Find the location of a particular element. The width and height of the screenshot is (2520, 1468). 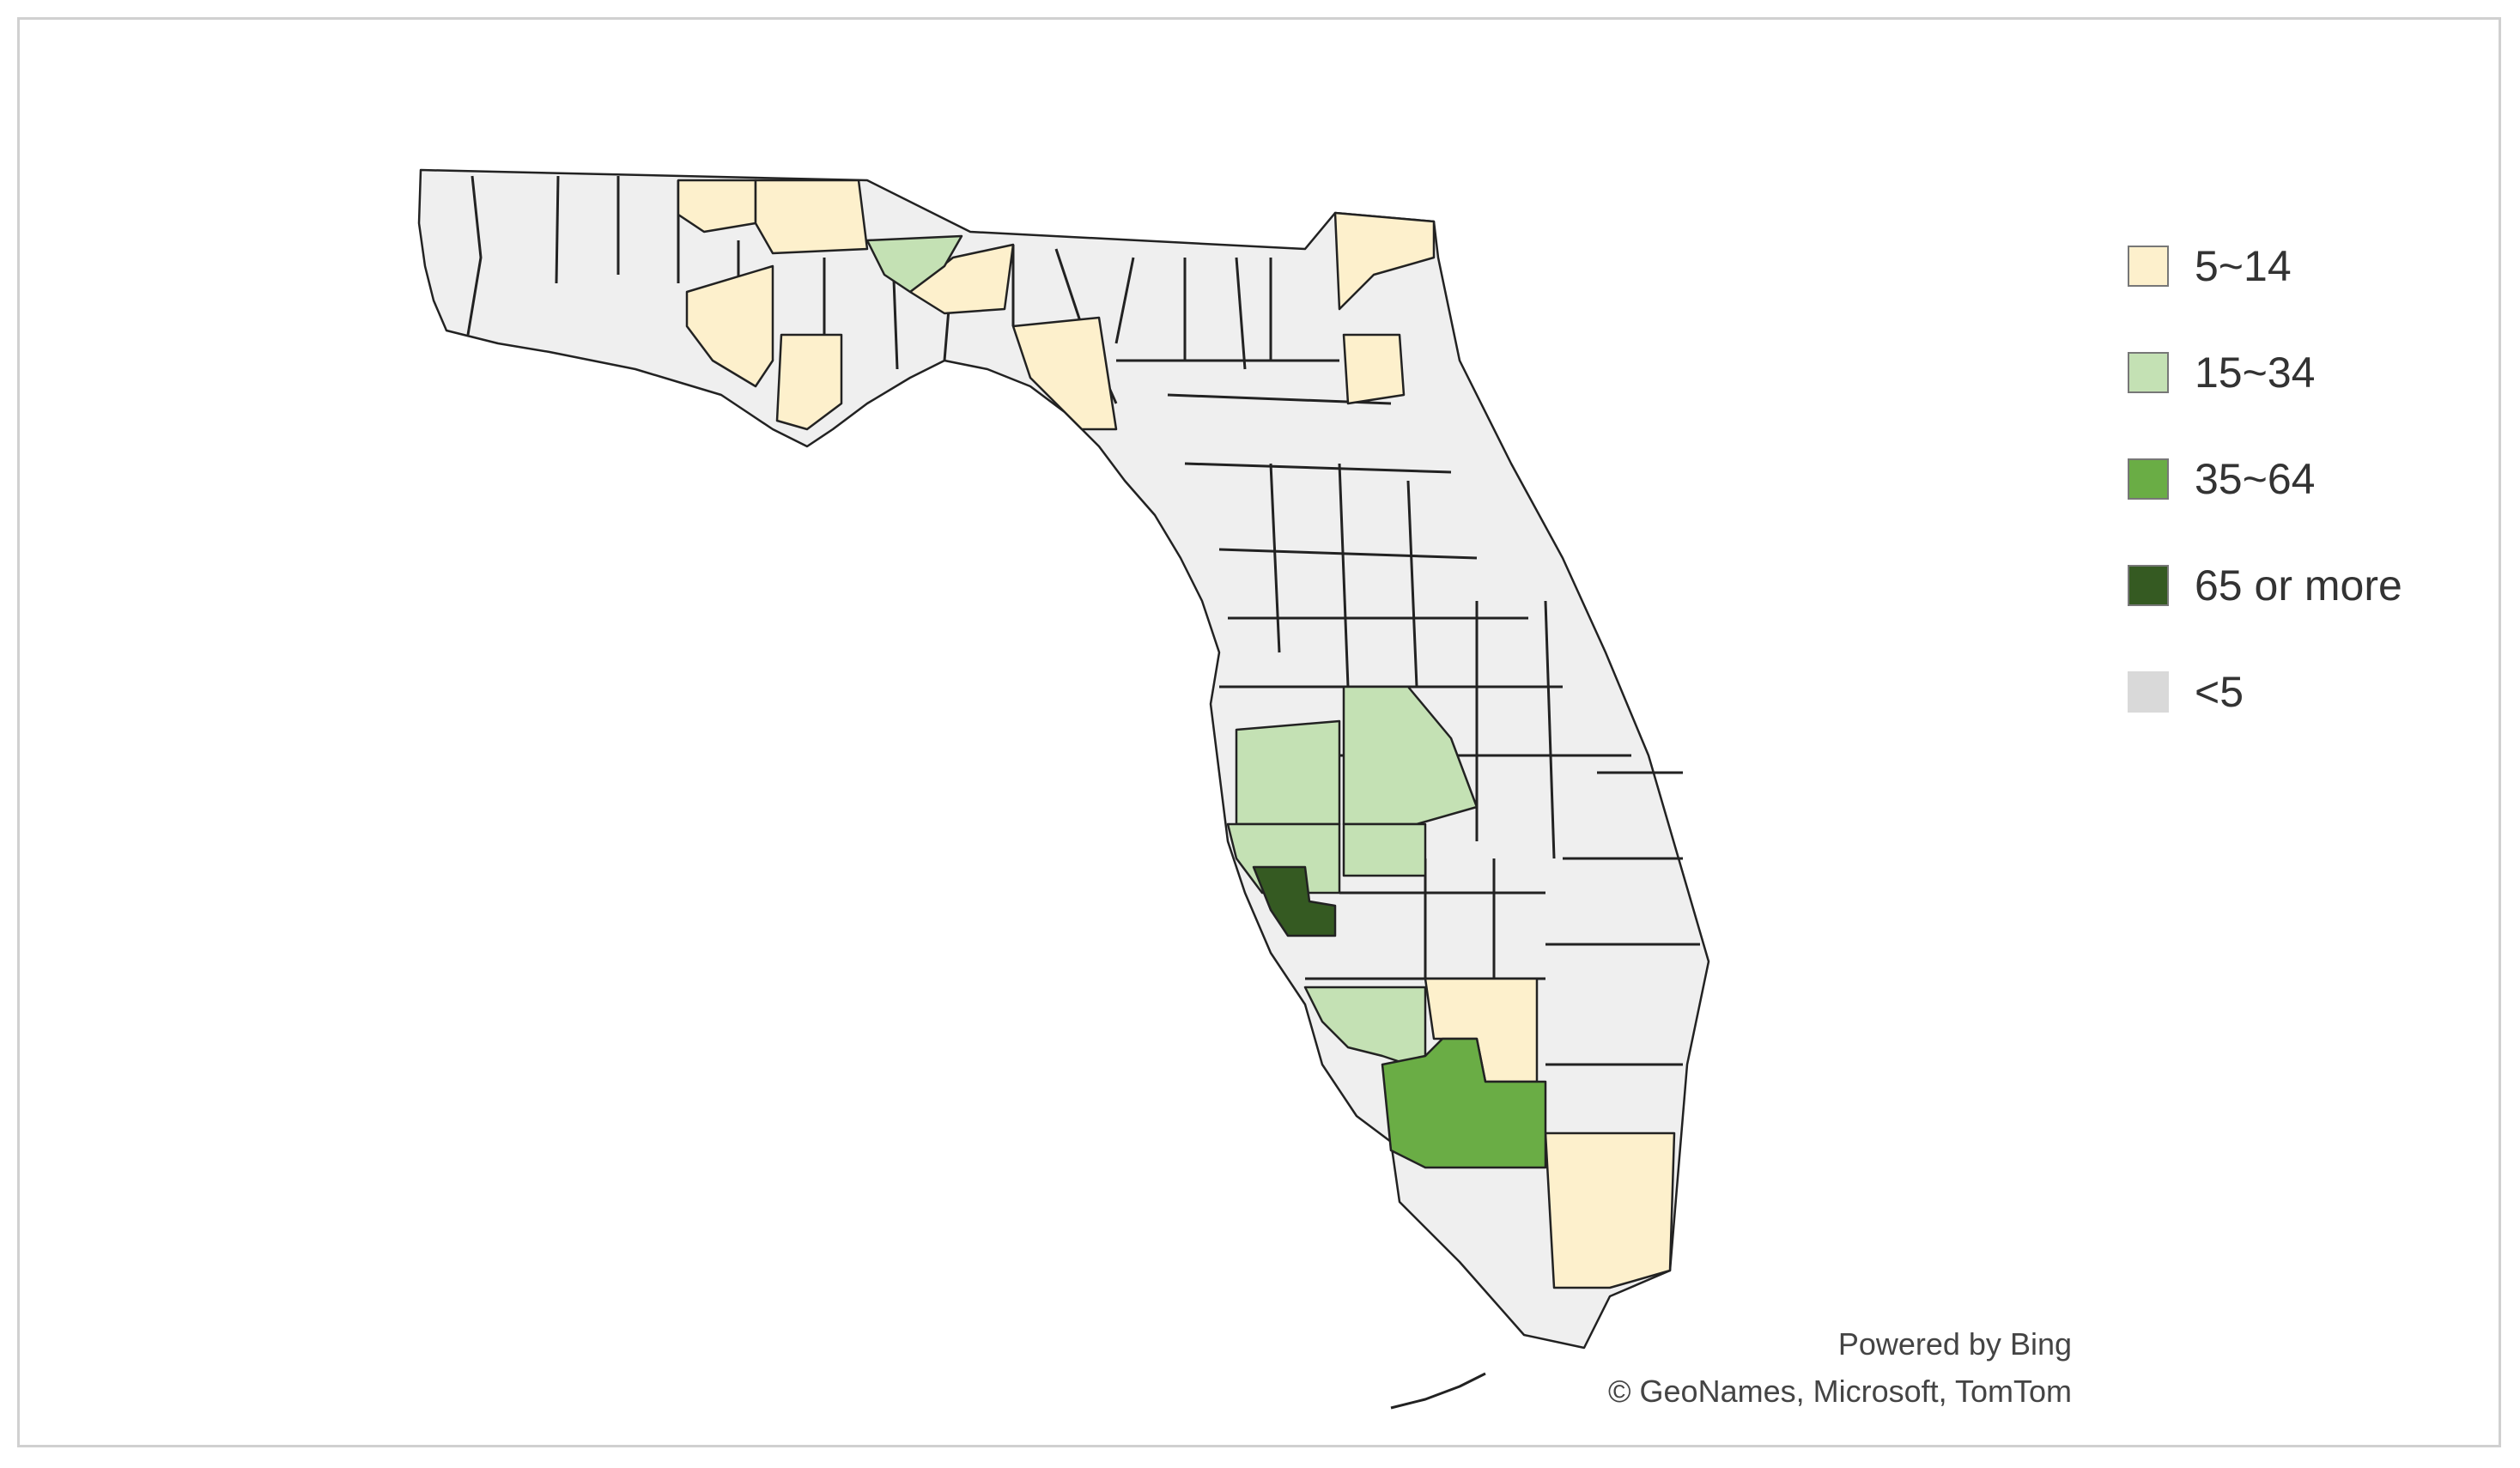

counties-65-or-more is located at coordinates (1294, 901).